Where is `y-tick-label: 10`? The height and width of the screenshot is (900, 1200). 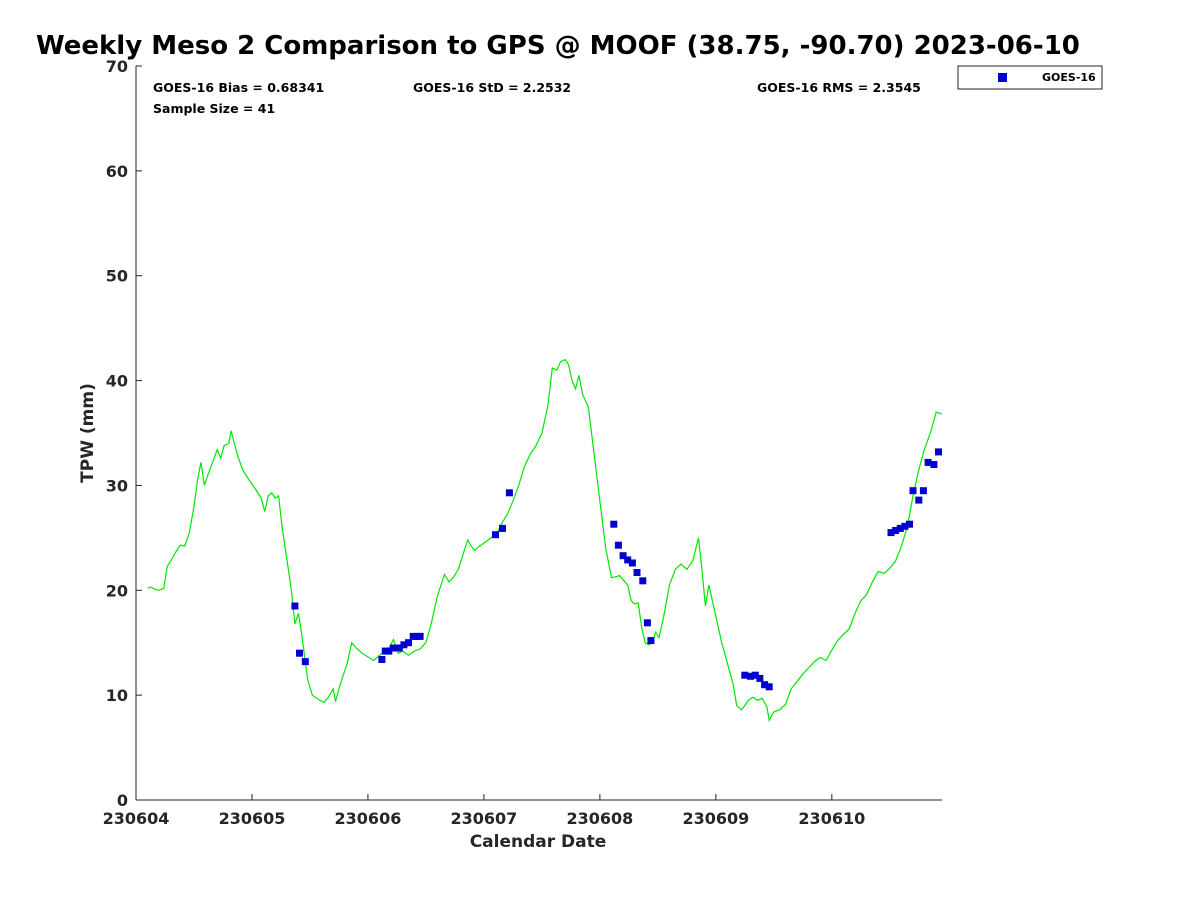
y-tick-label: 10 is located at coordinates (117, 695).